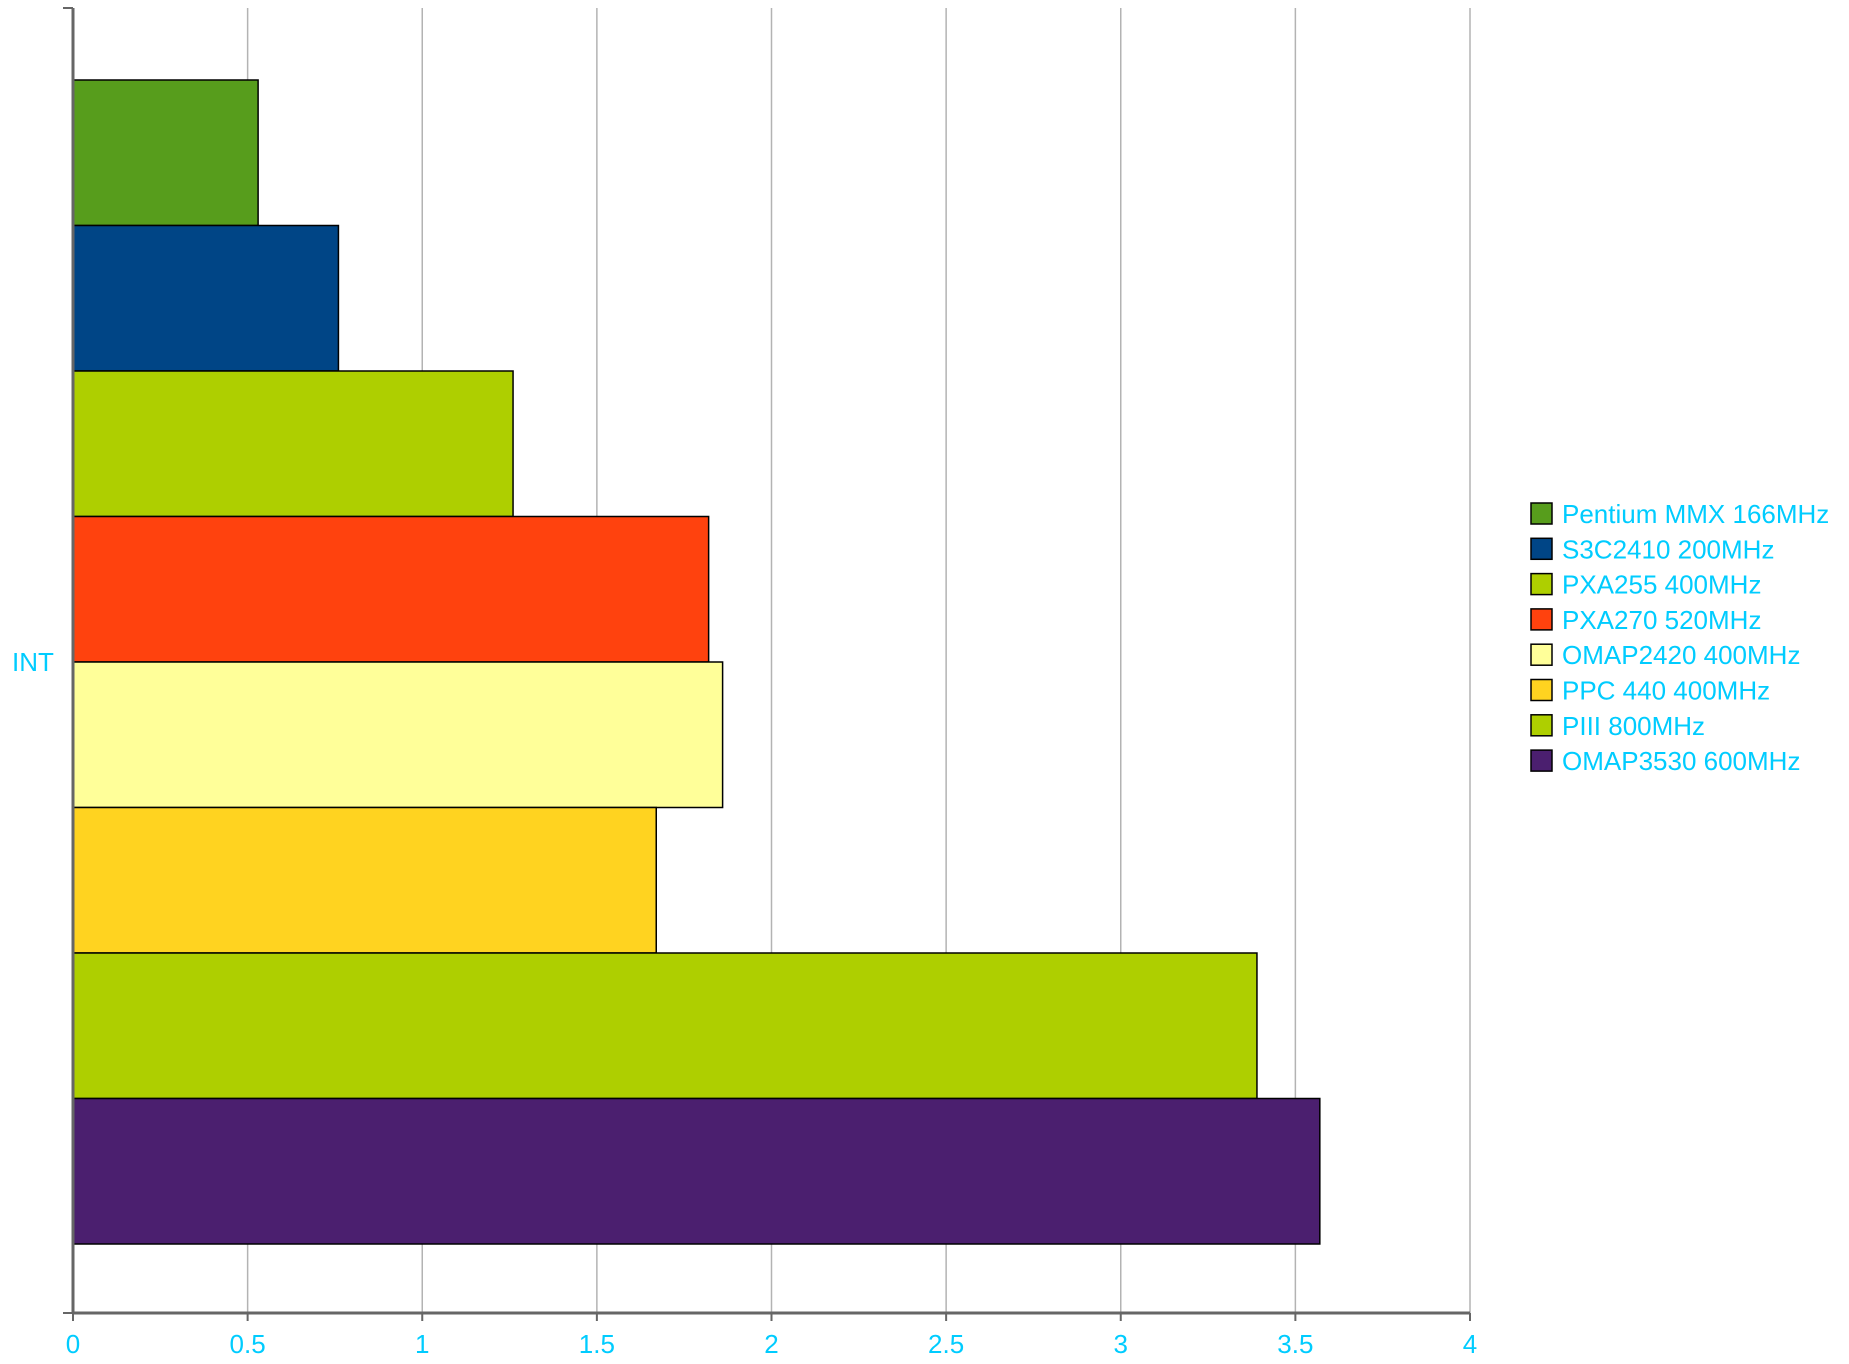 The height and width of the screenshot is (1364, 1849). What do you see at coordinates (946, 1344) in the screenshot?
I see `x-tick-label: 2.5` at bounding box center [946, 1344].